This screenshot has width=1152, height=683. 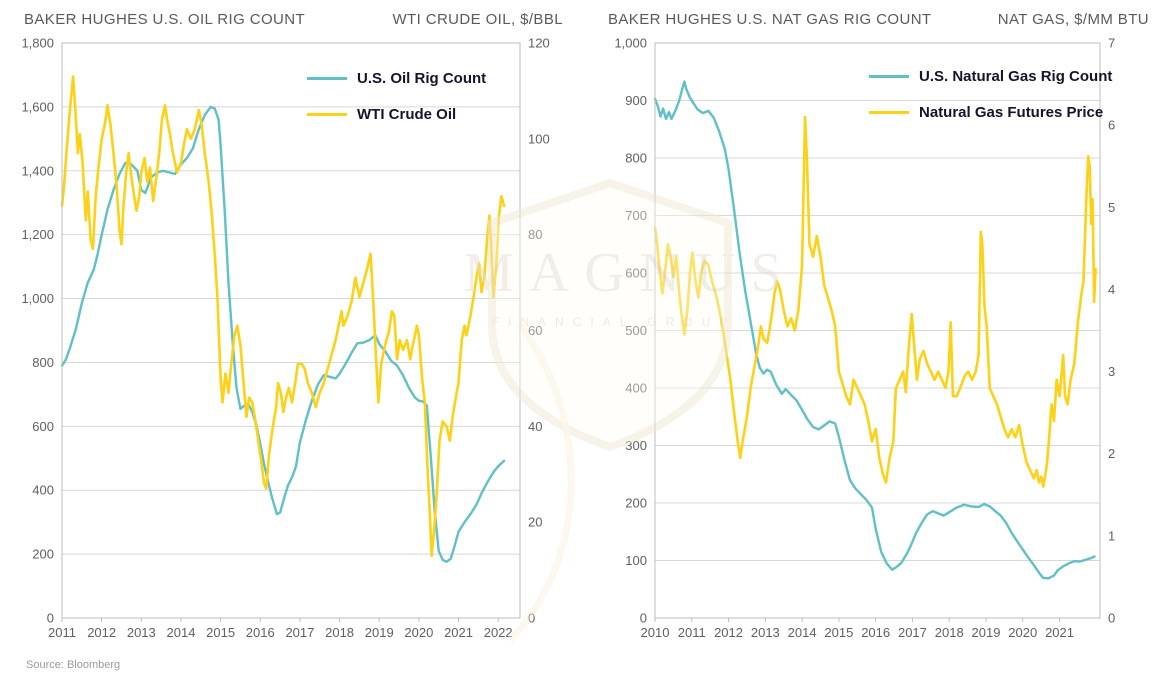 What do you see at coordinates (498, 632) in the screenshot?
I see `x-tick-label: 2022` at bounding box center [498, 632].